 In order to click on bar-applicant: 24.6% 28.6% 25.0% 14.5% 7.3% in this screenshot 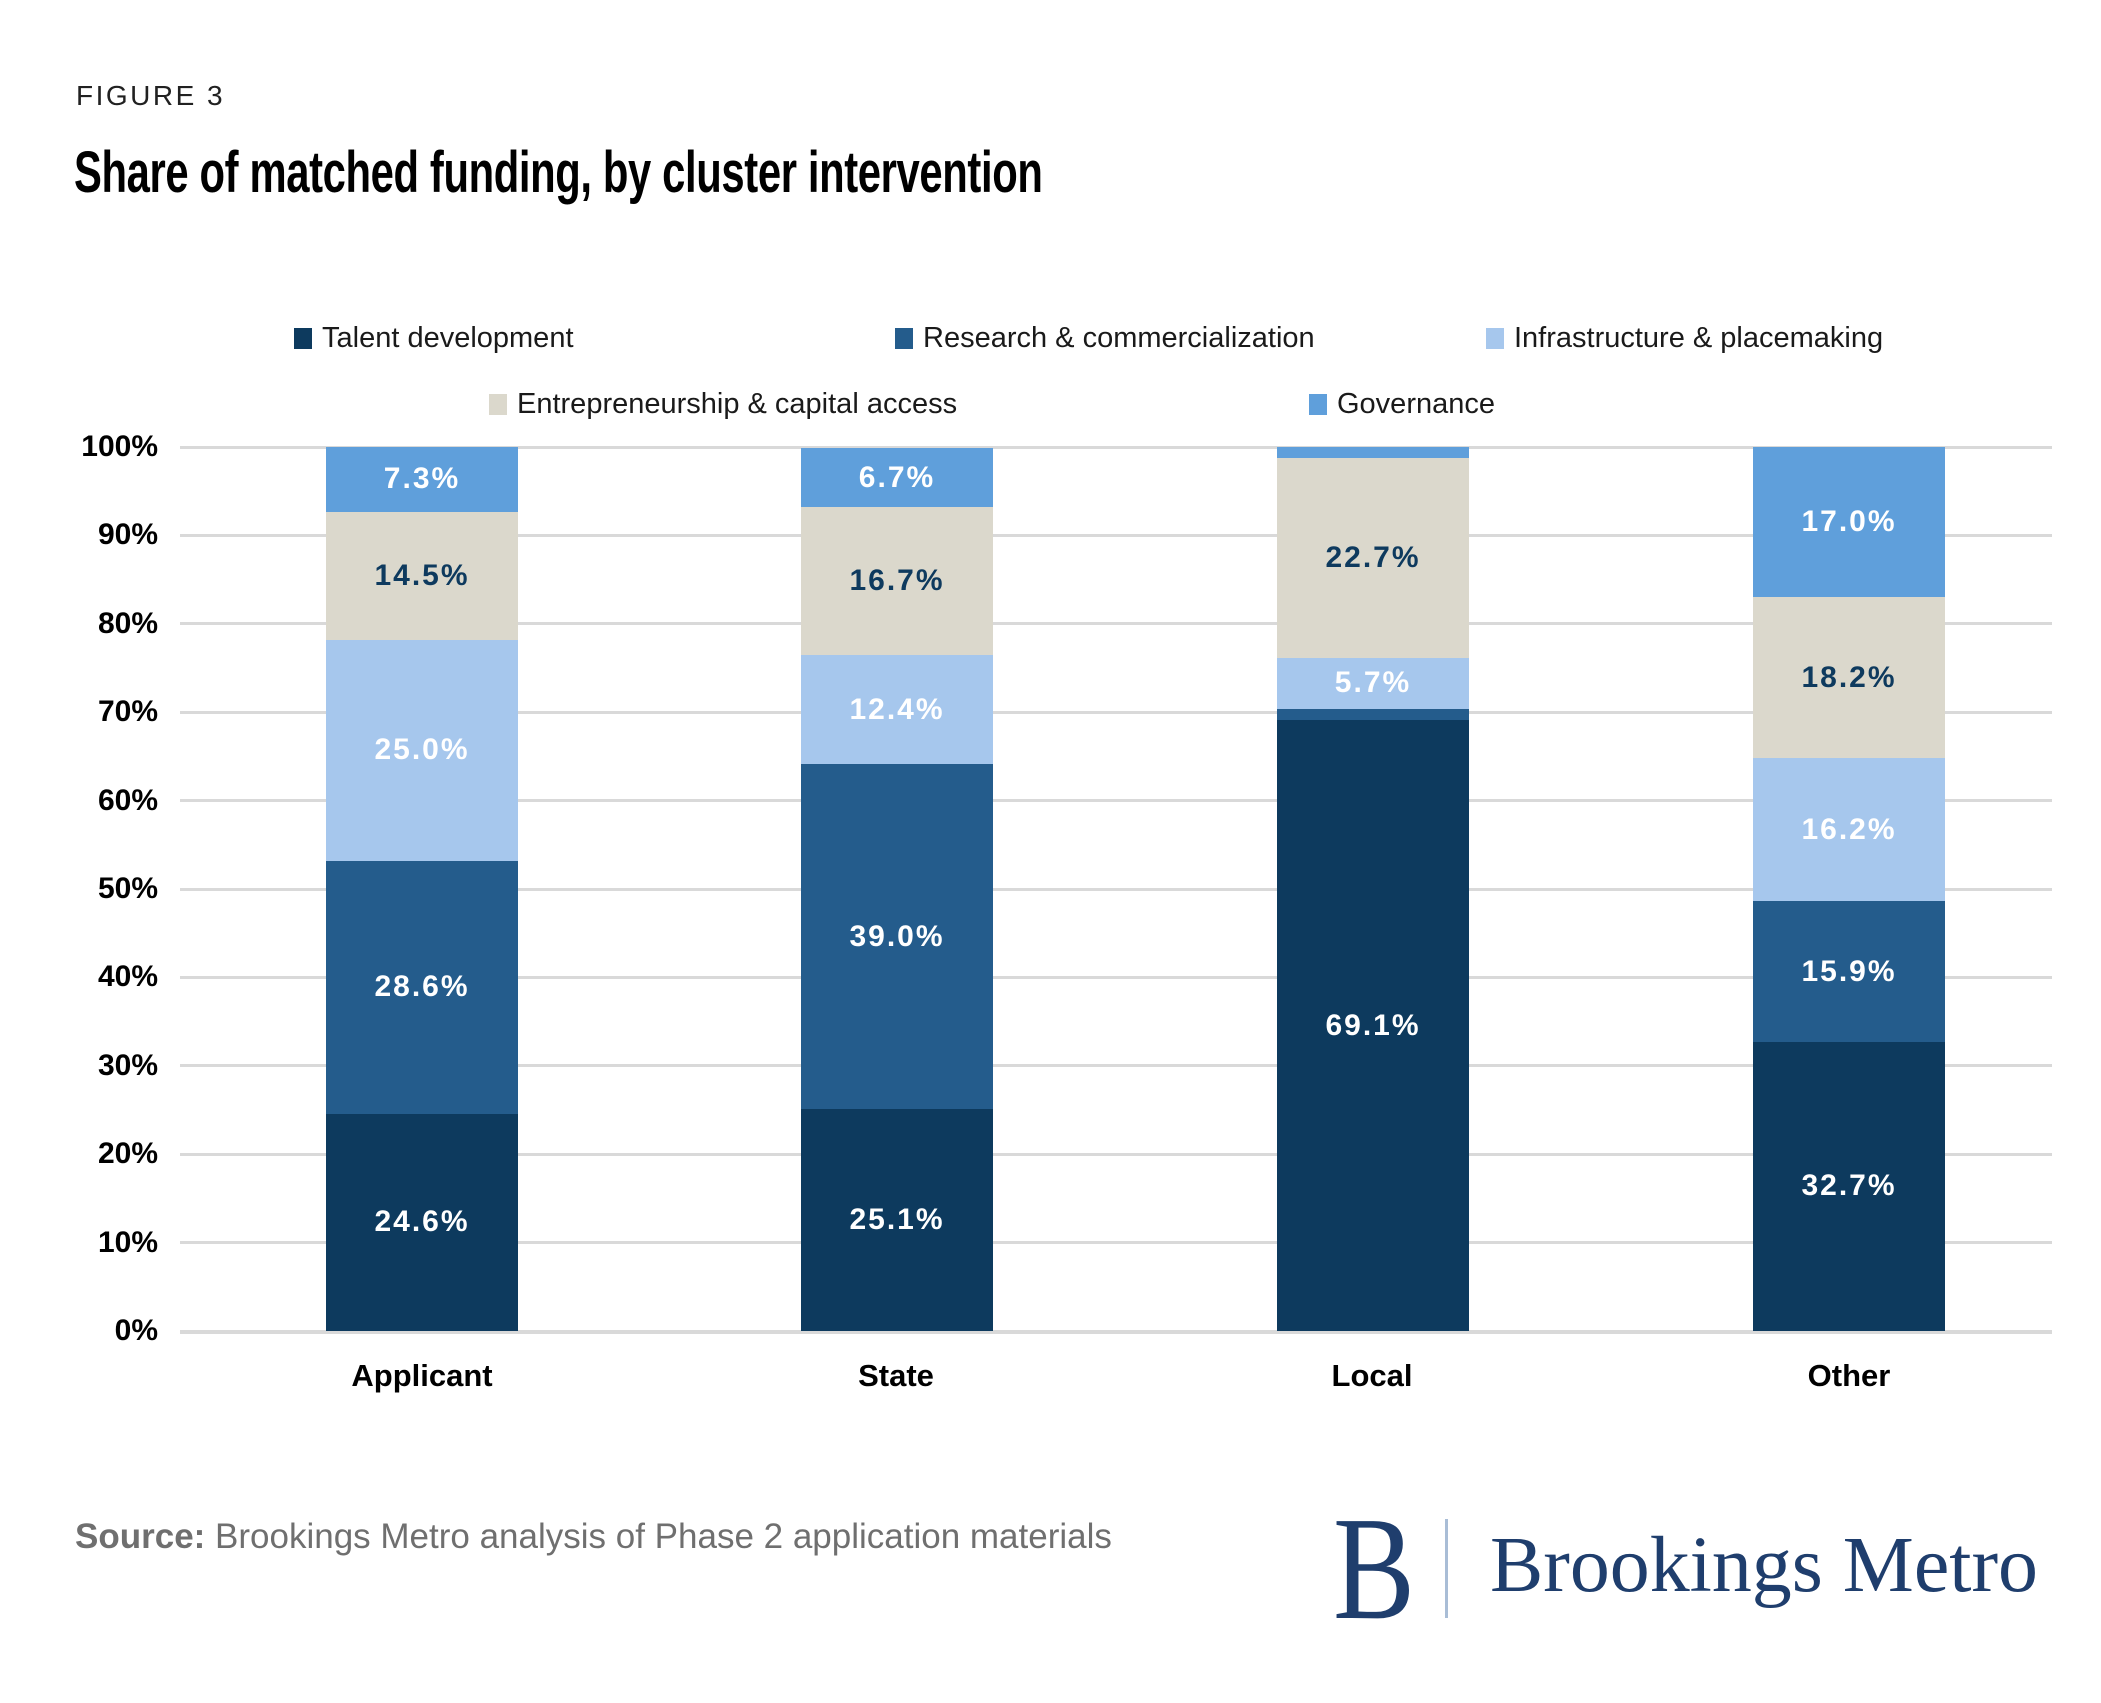, I will do `click(422, 889)`.